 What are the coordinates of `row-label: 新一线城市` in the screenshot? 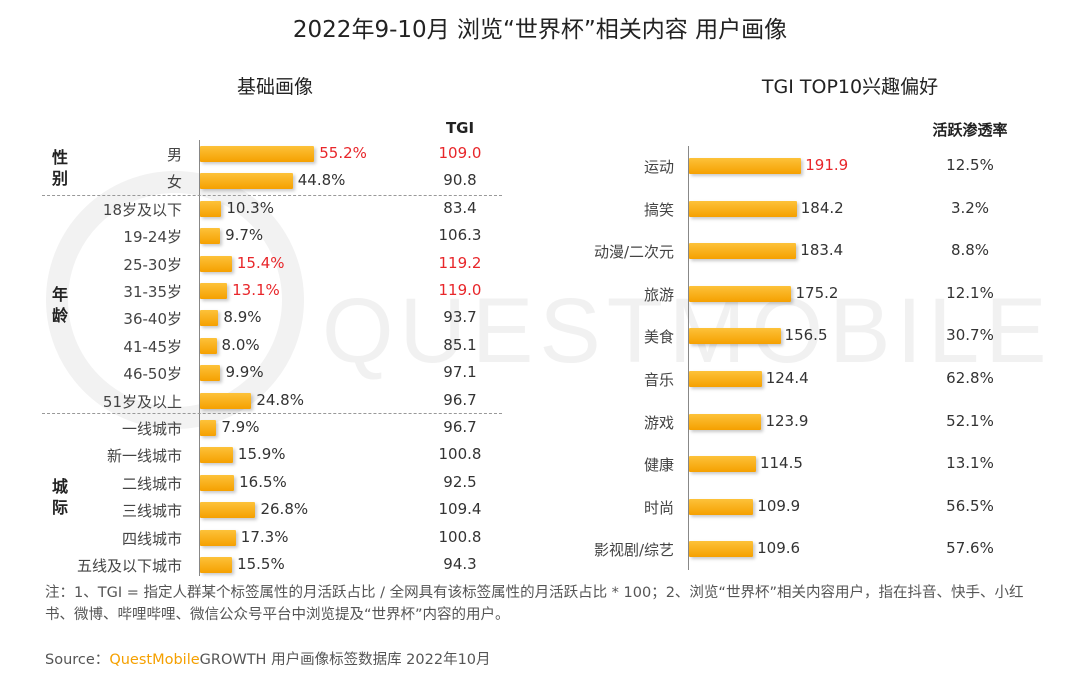 It's located at (144, 456).